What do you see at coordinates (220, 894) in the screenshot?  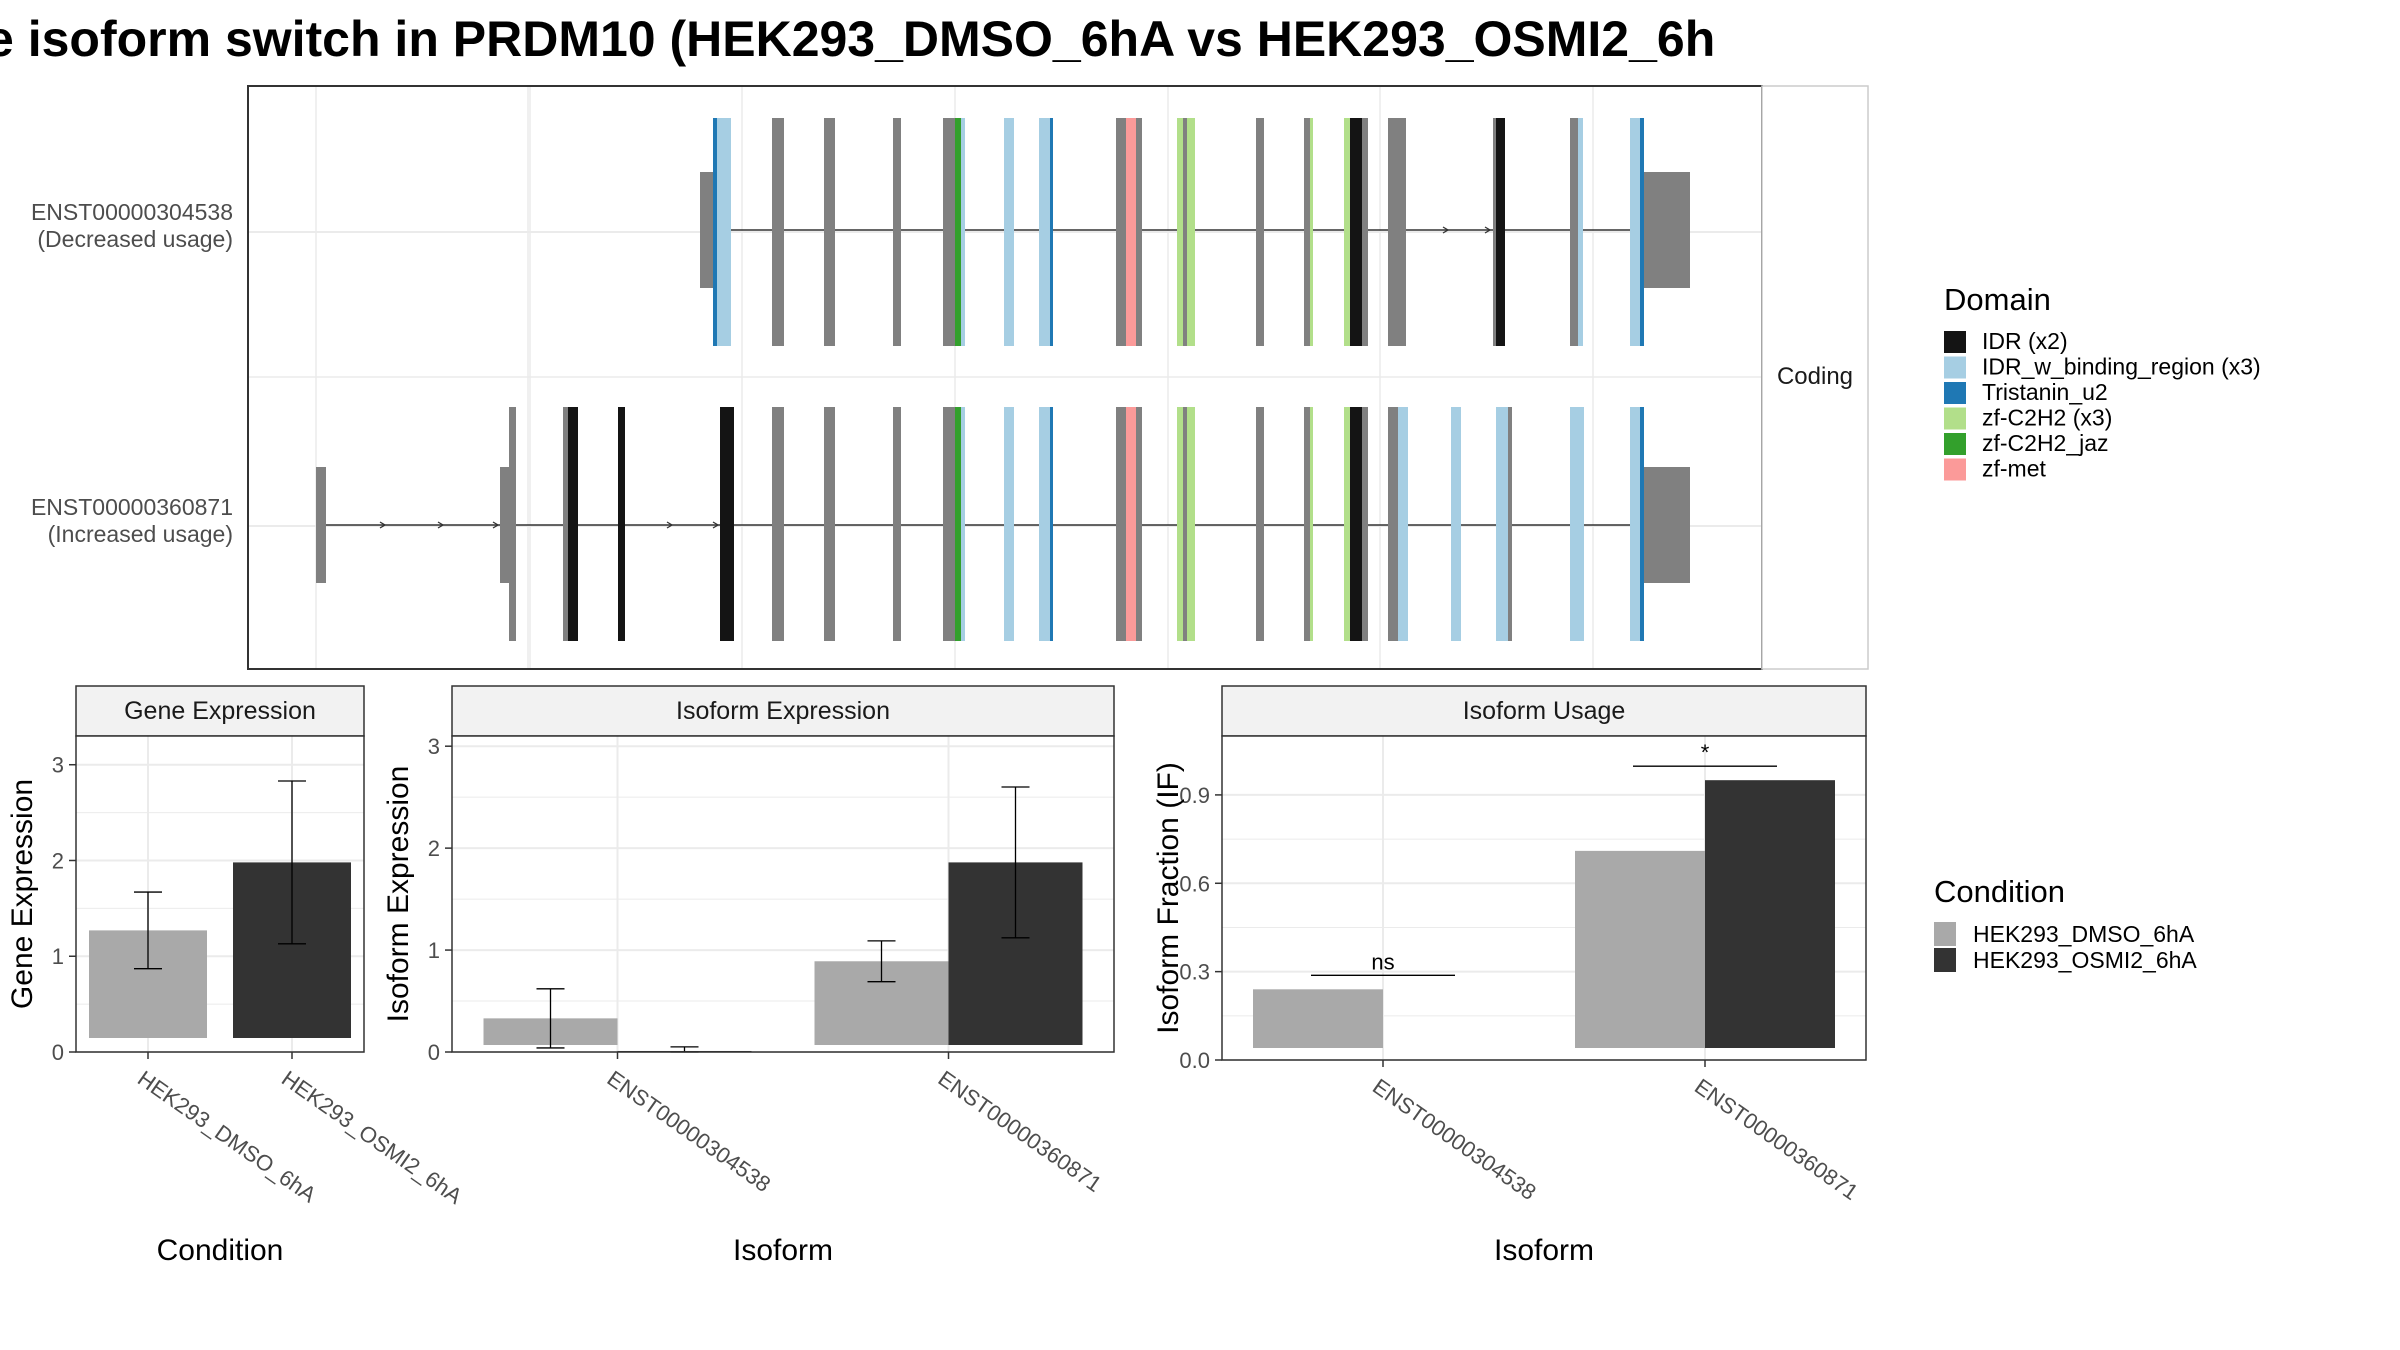 I see `panel-border` at bounding box center [220, 894].